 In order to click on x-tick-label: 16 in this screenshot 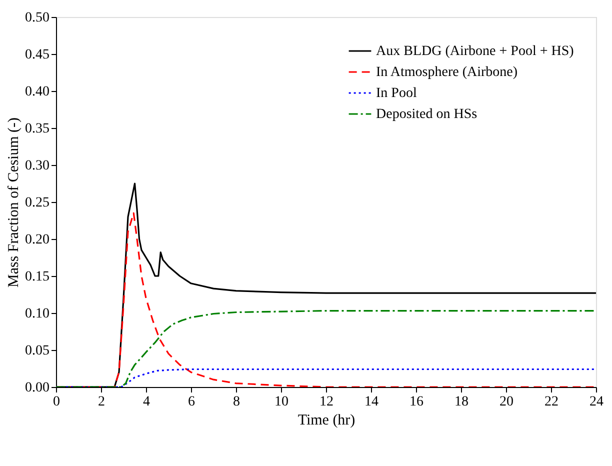, I will do `click(417, 402)`.